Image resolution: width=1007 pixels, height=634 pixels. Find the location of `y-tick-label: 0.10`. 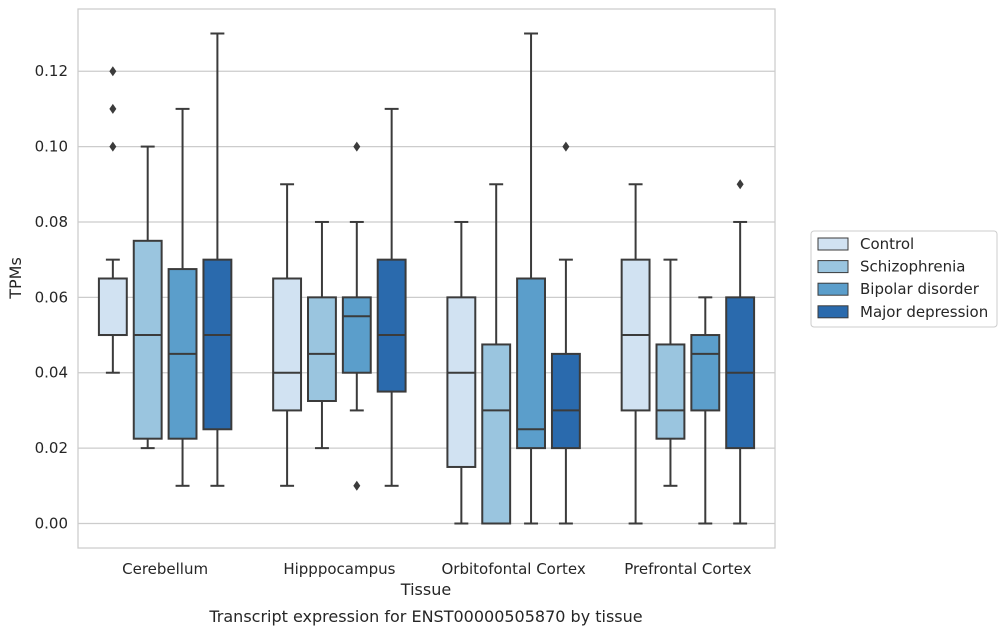

y-tick-label: 0.10 is located at coordinates (51, 147).